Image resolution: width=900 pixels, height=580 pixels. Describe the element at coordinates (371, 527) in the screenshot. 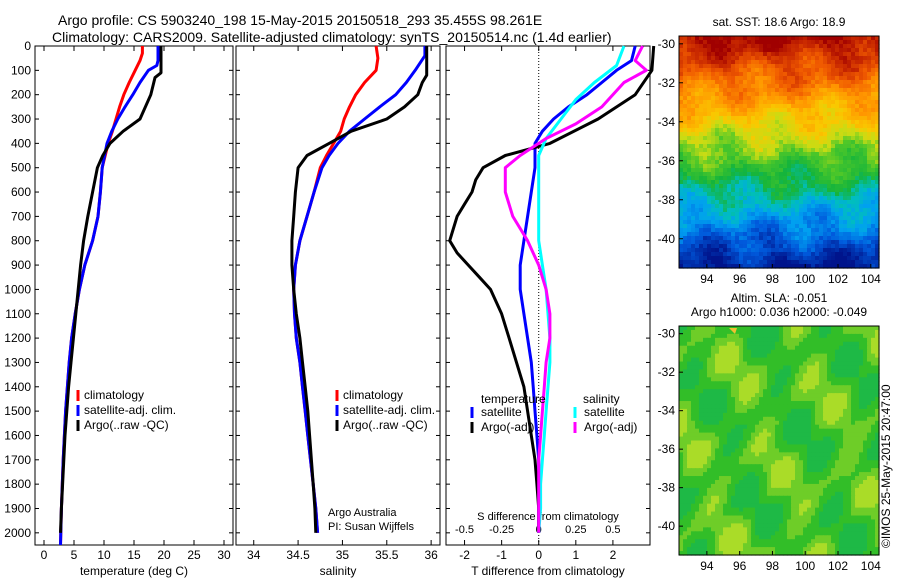

I see `annotation-text: PI: Susan Wijffels` at that location.